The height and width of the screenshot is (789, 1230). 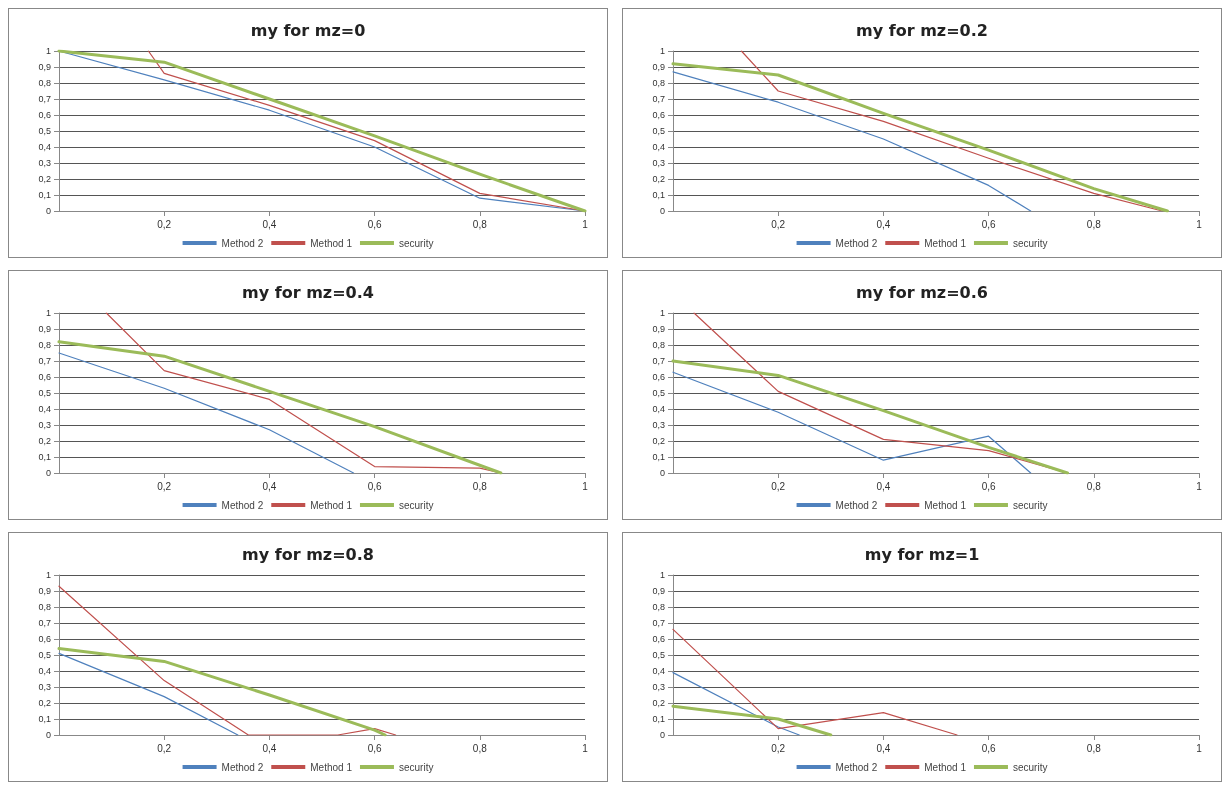 What do you see at coordinates (308, 554) in the screenshot?
I see `chart-title: my for mz=0.8` at bounding box center [308, 554].